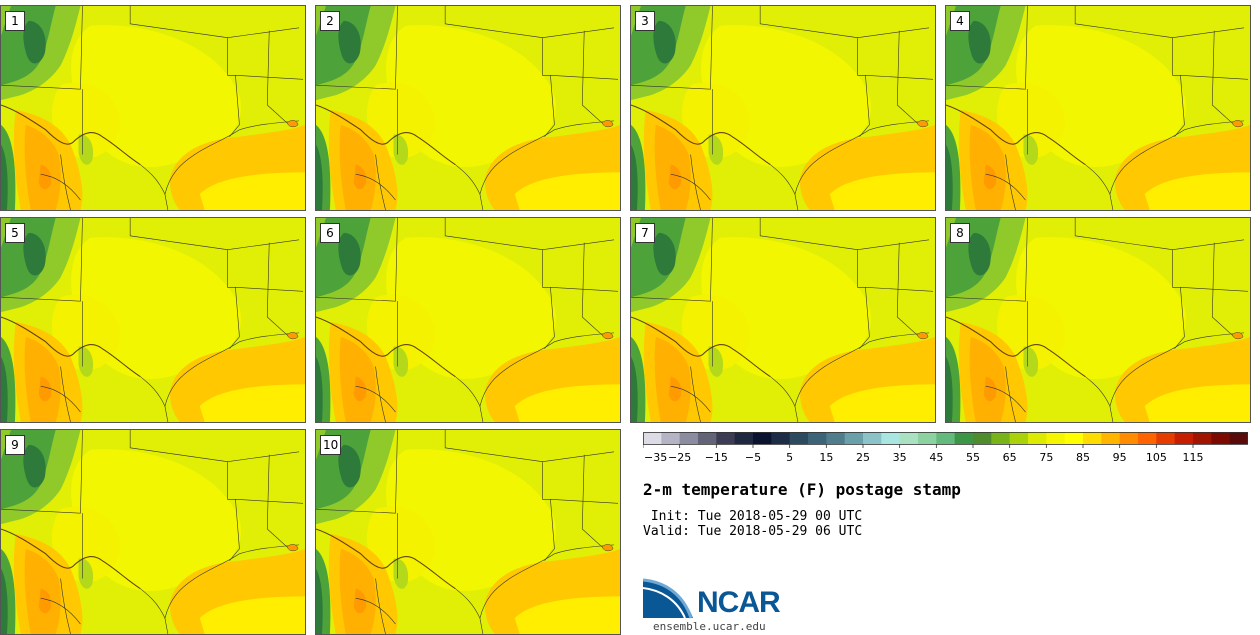 The image size is (1260, 635). I want to click on colorbar-tick-label: −15, so click(716, 457).